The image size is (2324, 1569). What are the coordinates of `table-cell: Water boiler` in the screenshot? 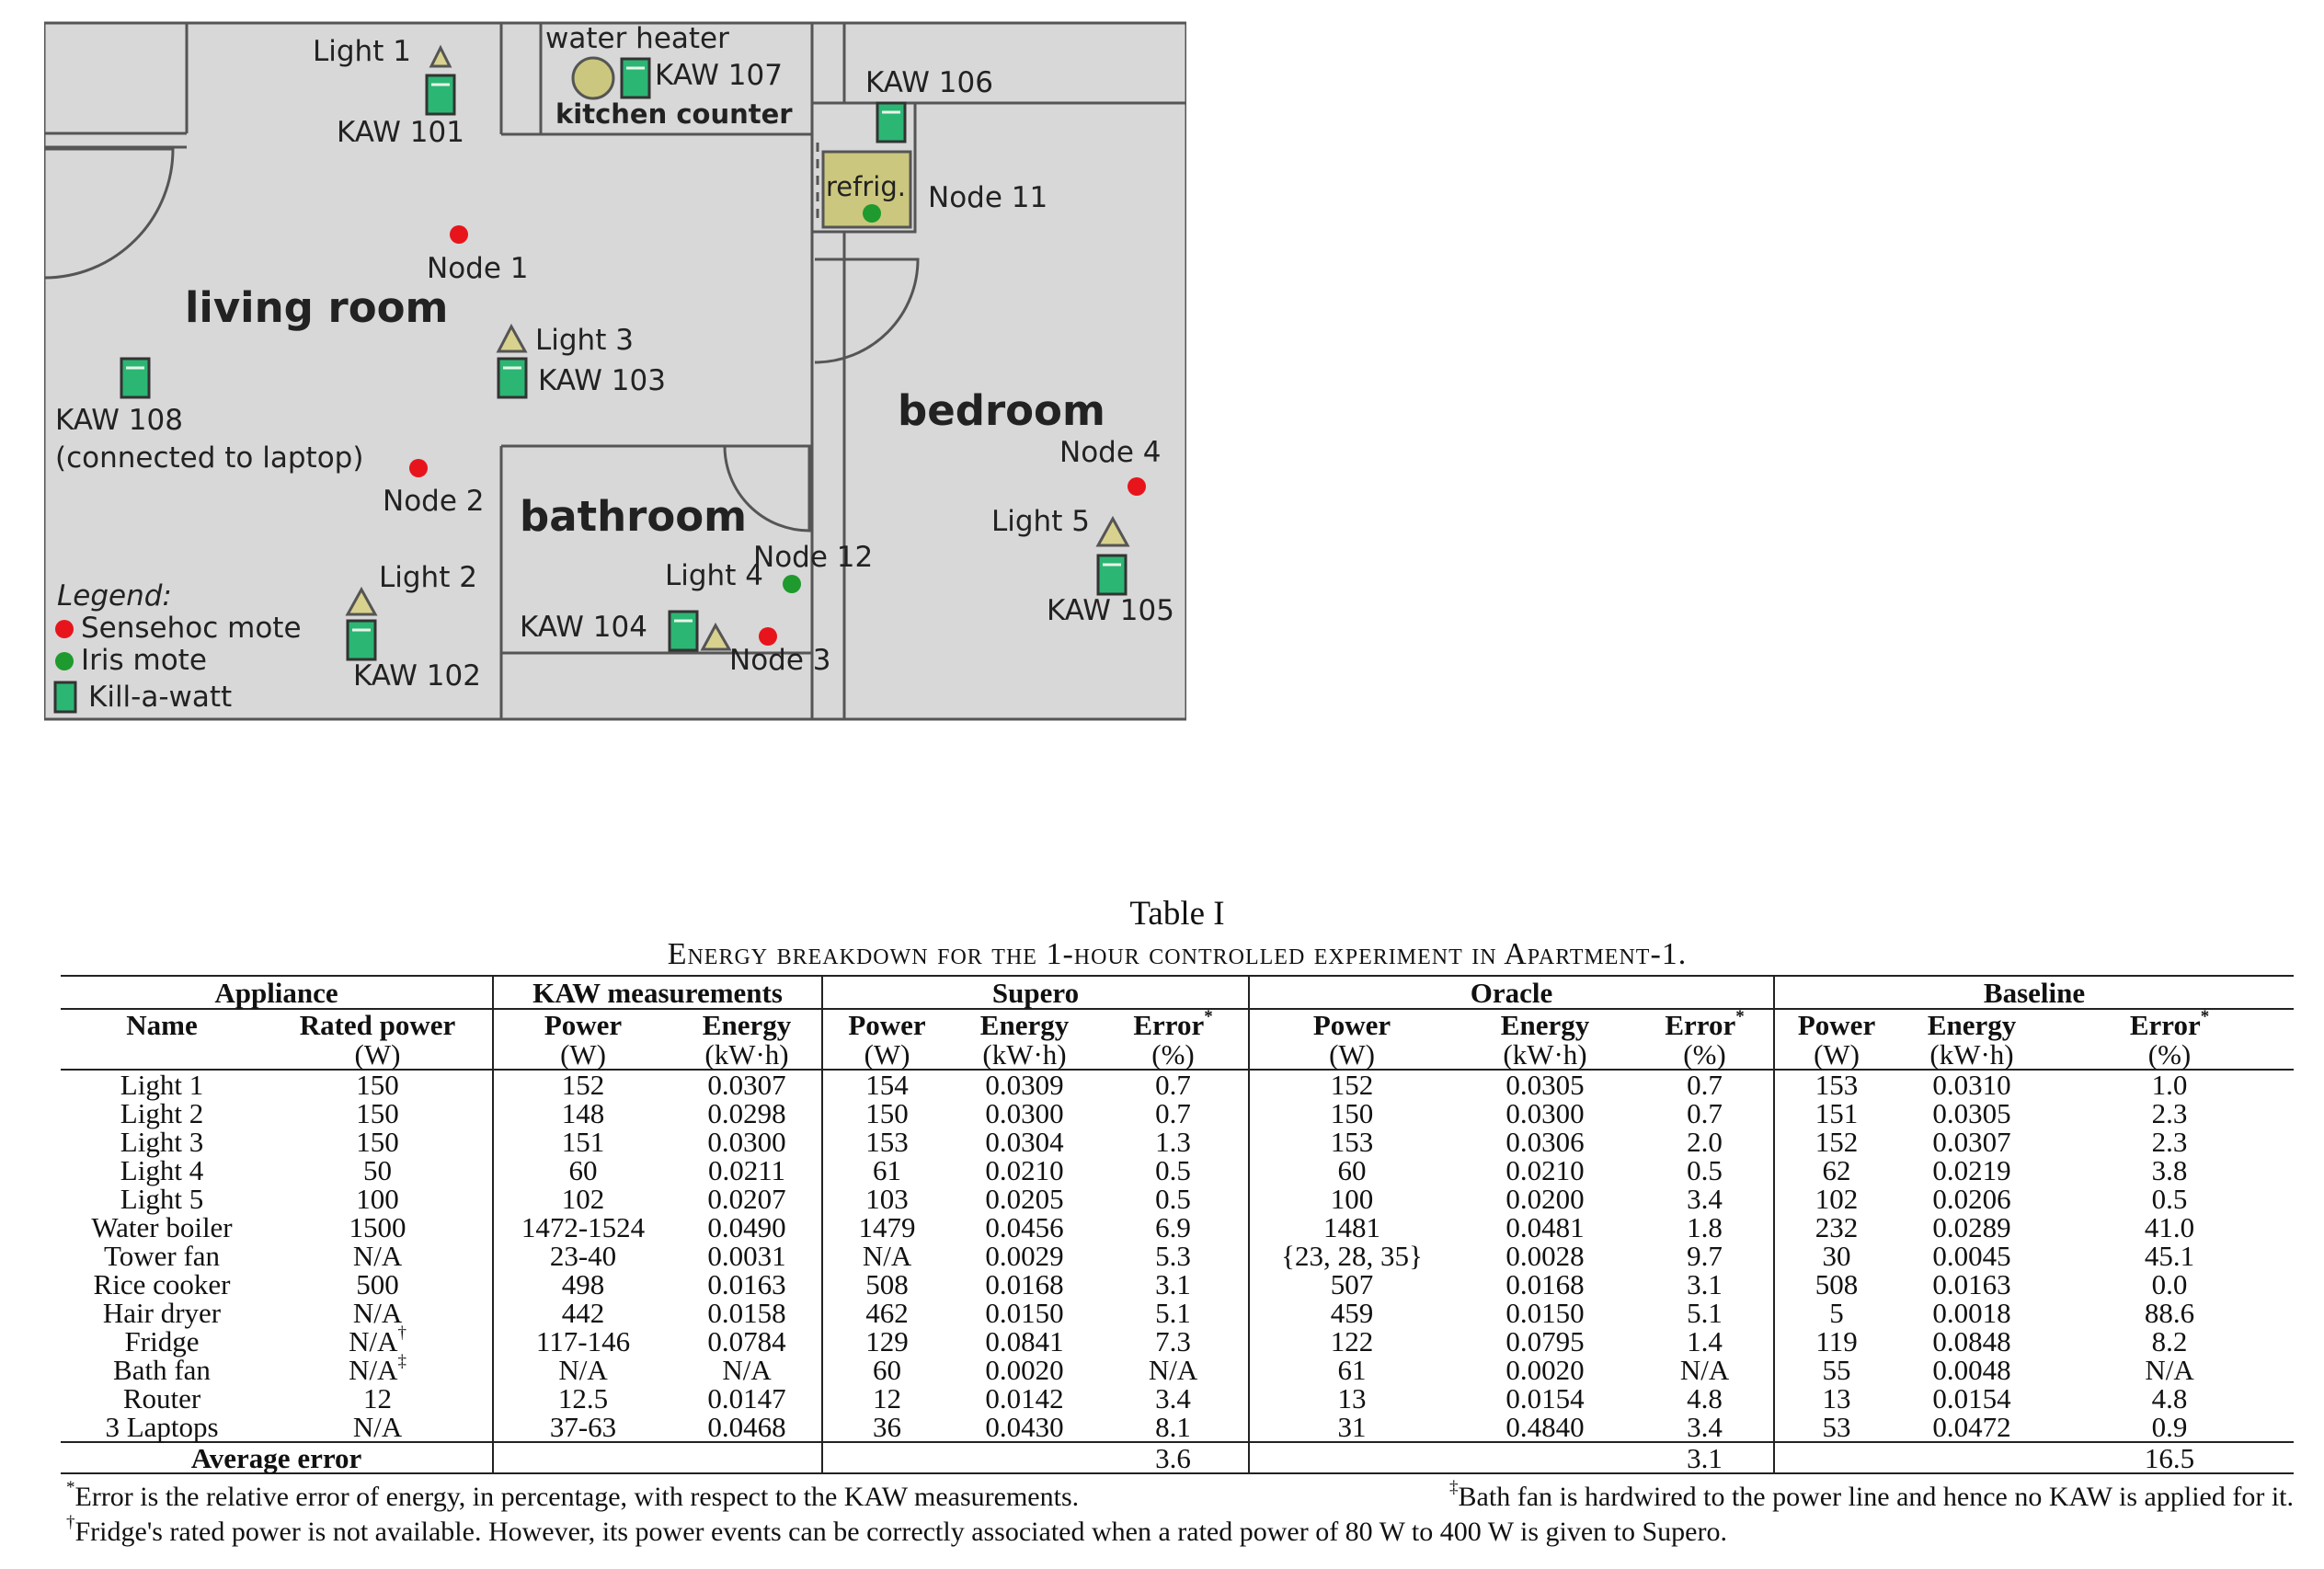 It's located at (162, 1227).